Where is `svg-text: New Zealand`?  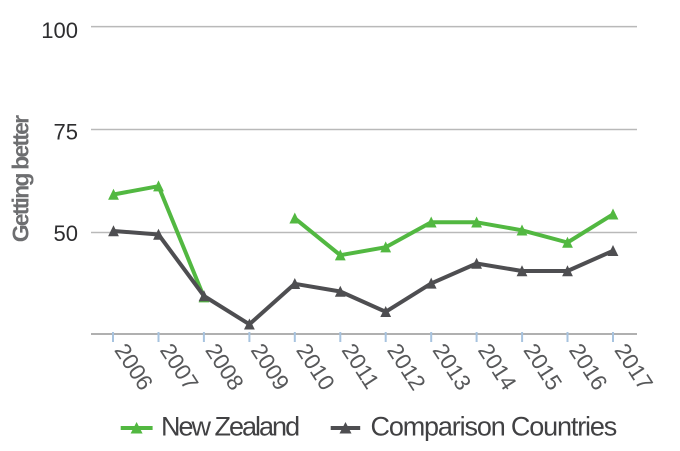
svg-text: New Zealand is located at coordinates (230, 427).